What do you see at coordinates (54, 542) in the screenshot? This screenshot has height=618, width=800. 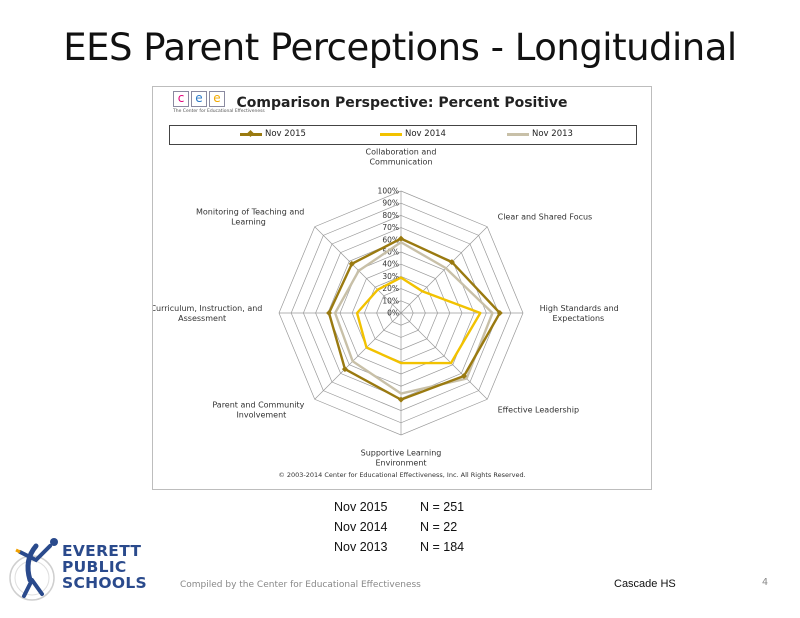 I see `logo-figure-head` at bounding box center [54, 542].